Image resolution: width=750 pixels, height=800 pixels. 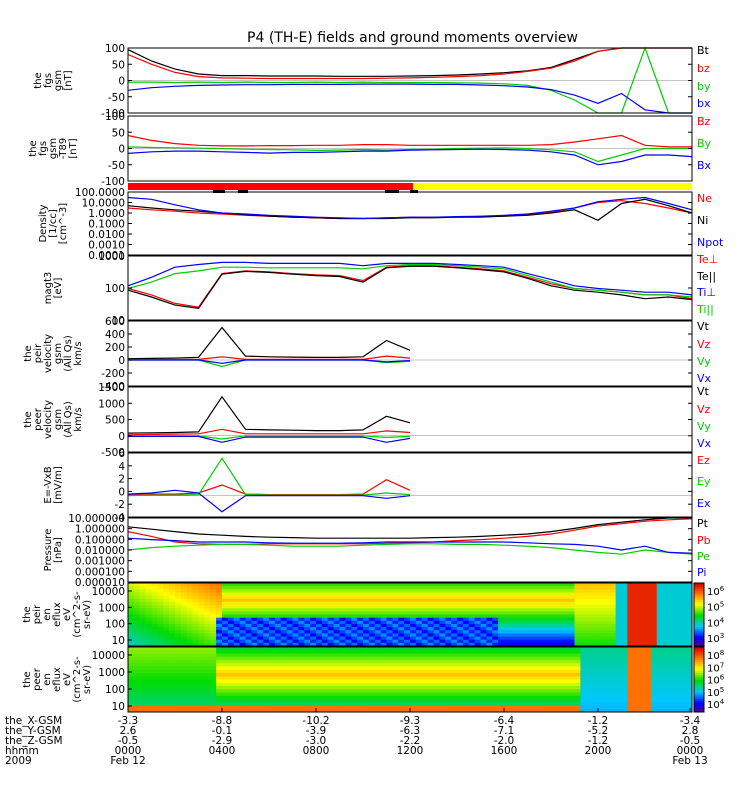 What do you see at coordinates (57, 679) in the screenshot?
I see `y-axis-label: eflux` at bounding box center [57, 679].